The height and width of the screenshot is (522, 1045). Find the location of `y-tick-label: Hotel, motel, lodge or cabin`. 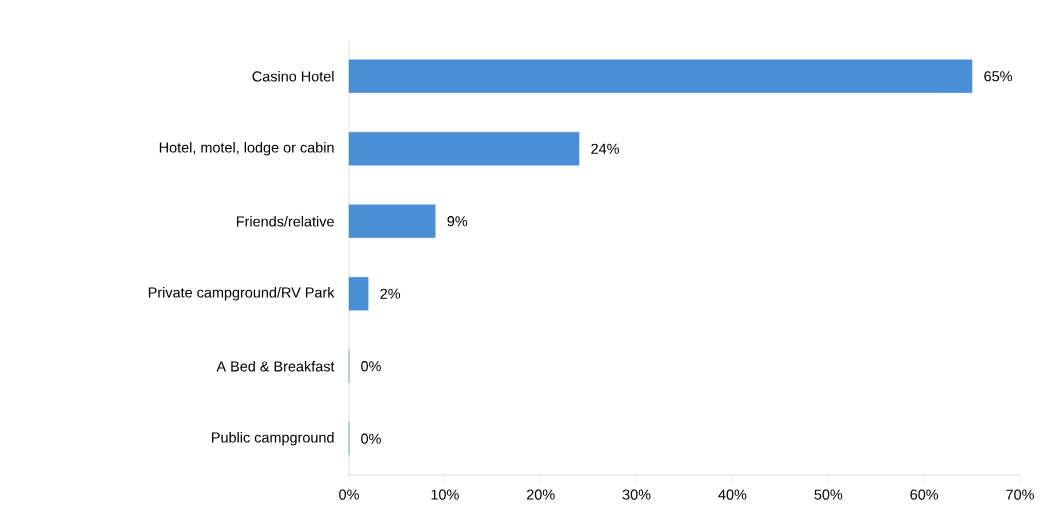

y-tick-label: Hotel, motel, lodge or cabin is located at coordinates (246, 149).